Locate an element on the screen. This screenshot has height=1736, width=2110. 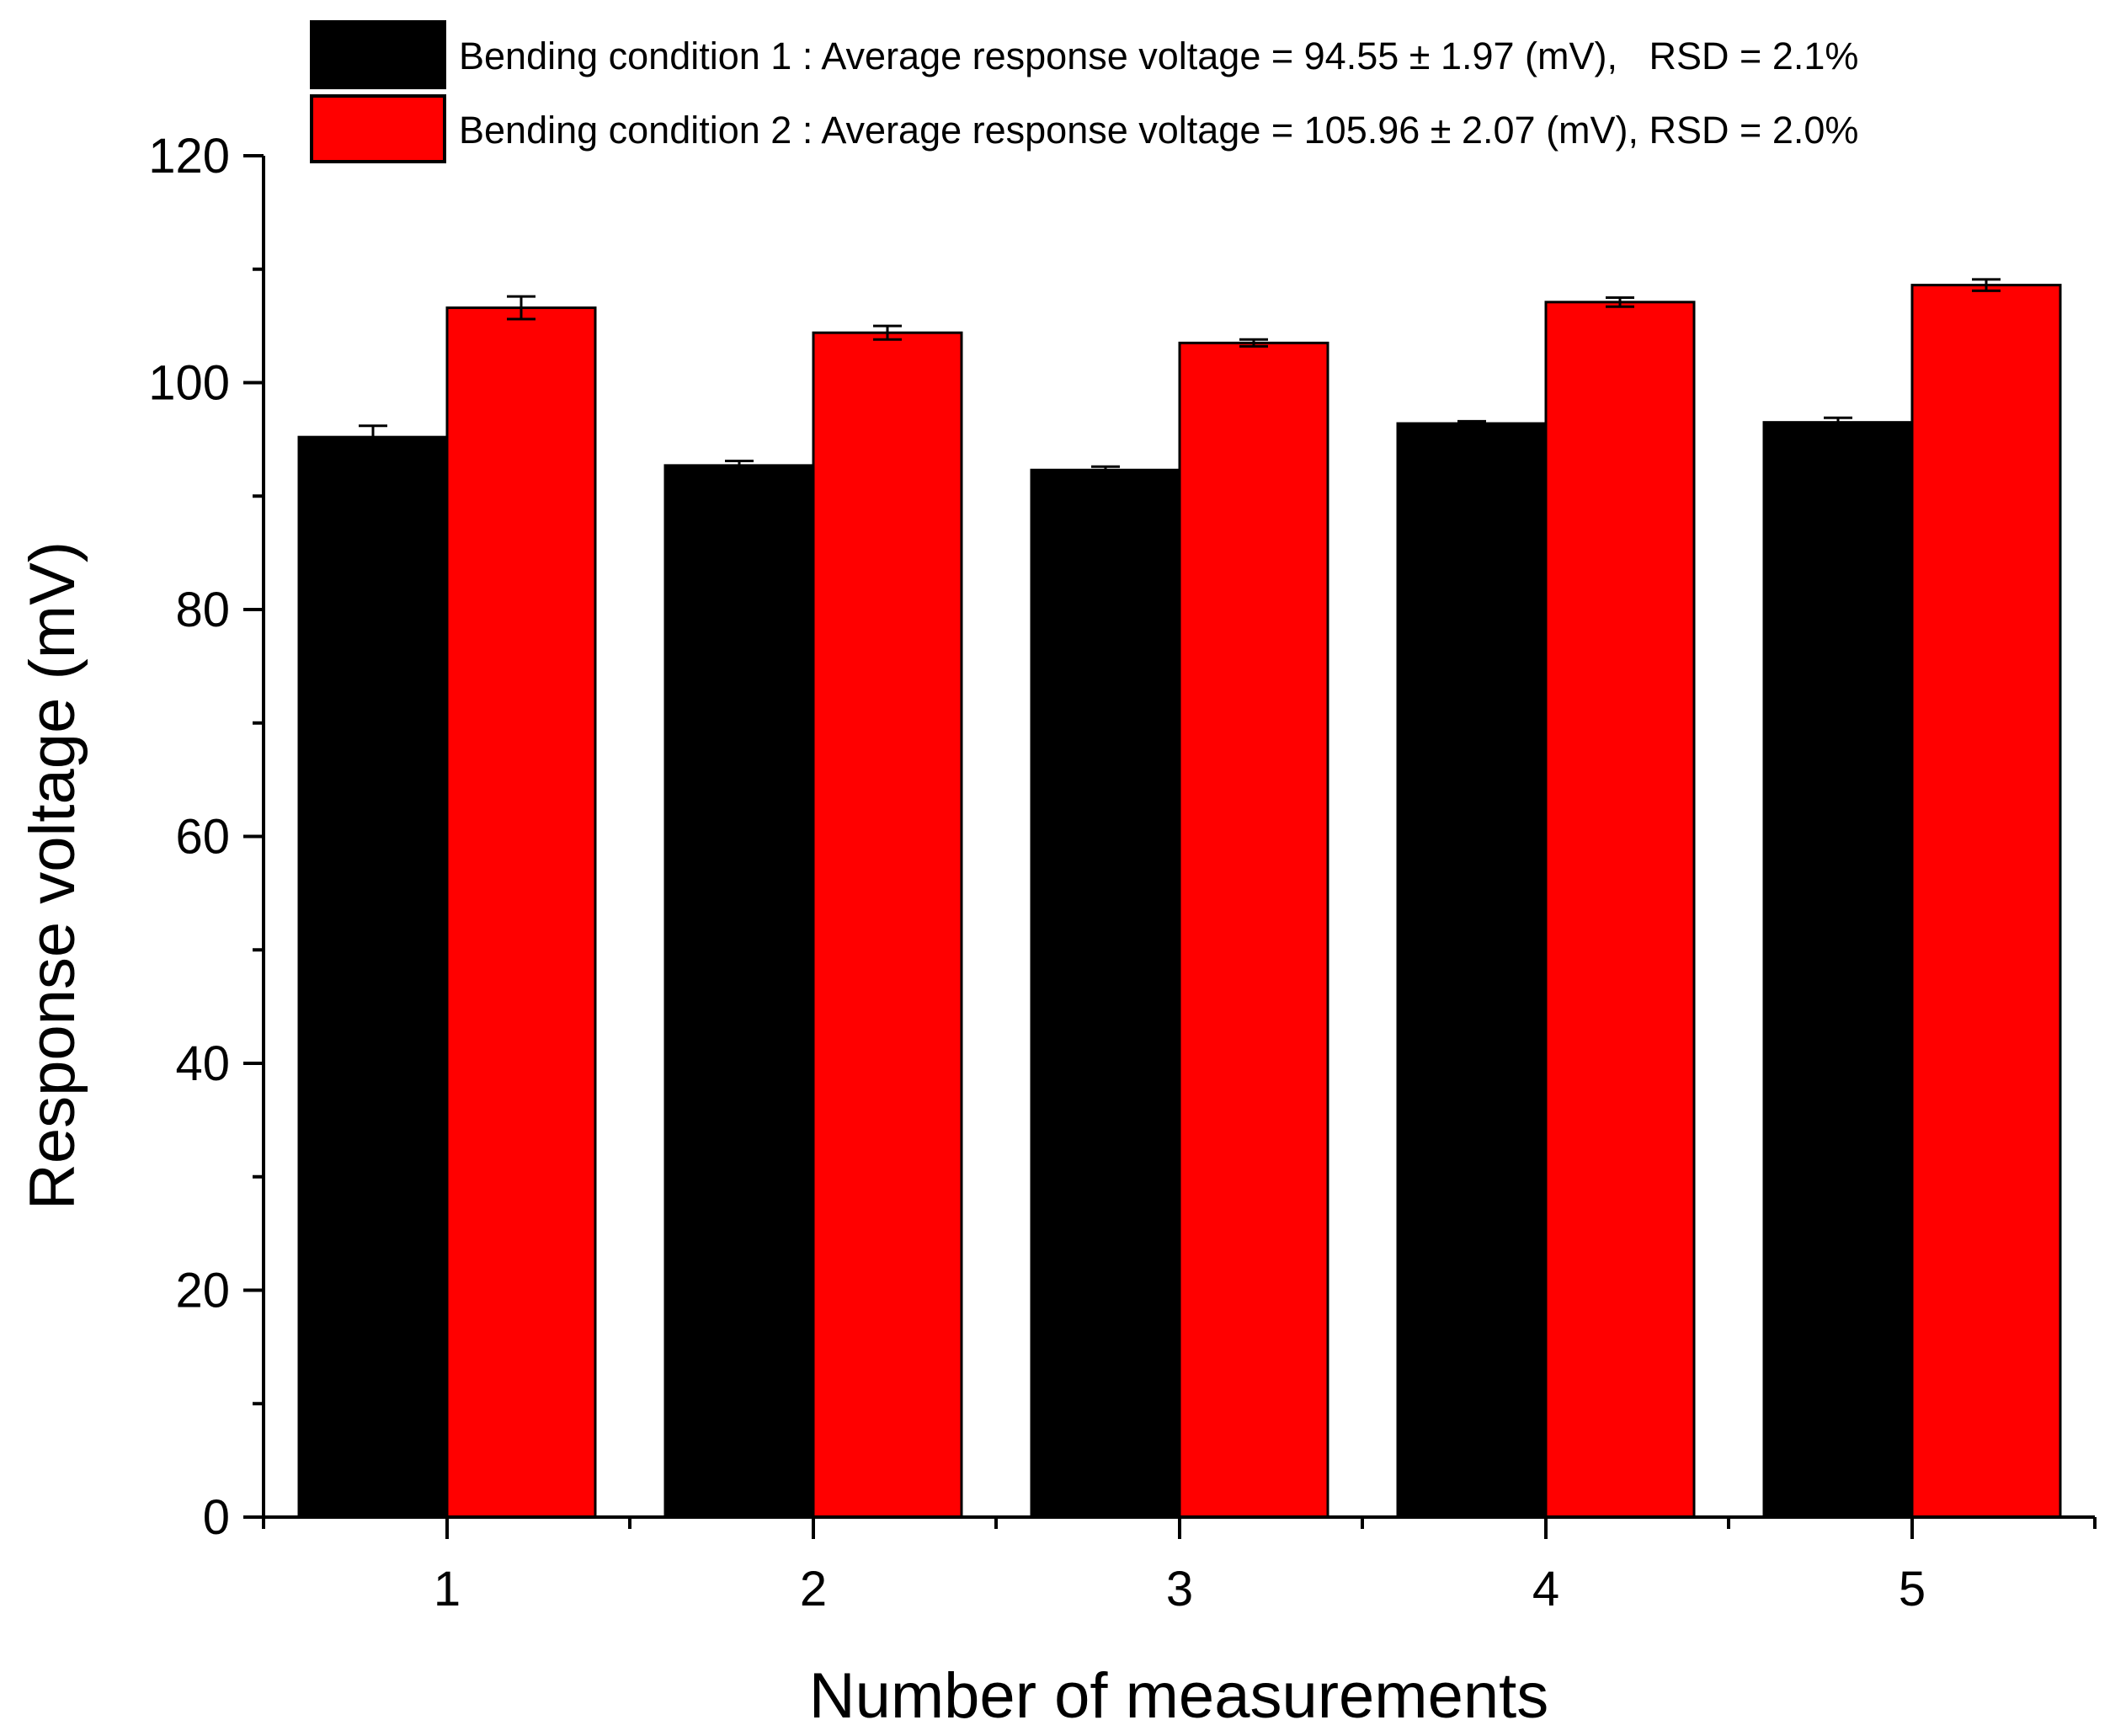
y-tick-label: 20 is located at coordinates (202, 1291).